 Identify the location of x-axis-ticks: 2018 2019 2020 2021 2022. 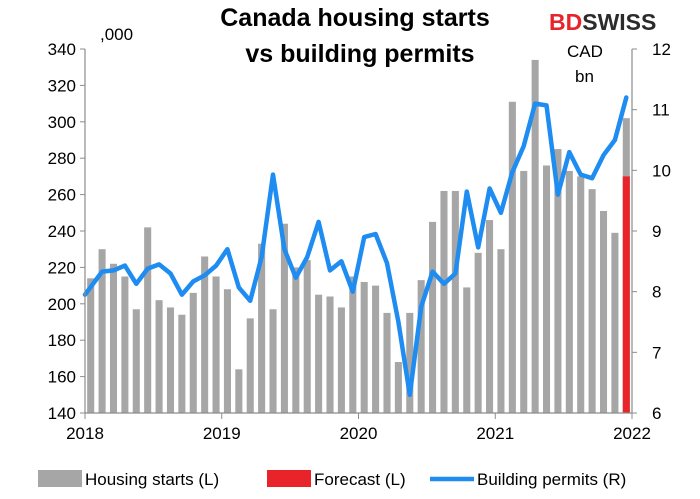
(358, 428).